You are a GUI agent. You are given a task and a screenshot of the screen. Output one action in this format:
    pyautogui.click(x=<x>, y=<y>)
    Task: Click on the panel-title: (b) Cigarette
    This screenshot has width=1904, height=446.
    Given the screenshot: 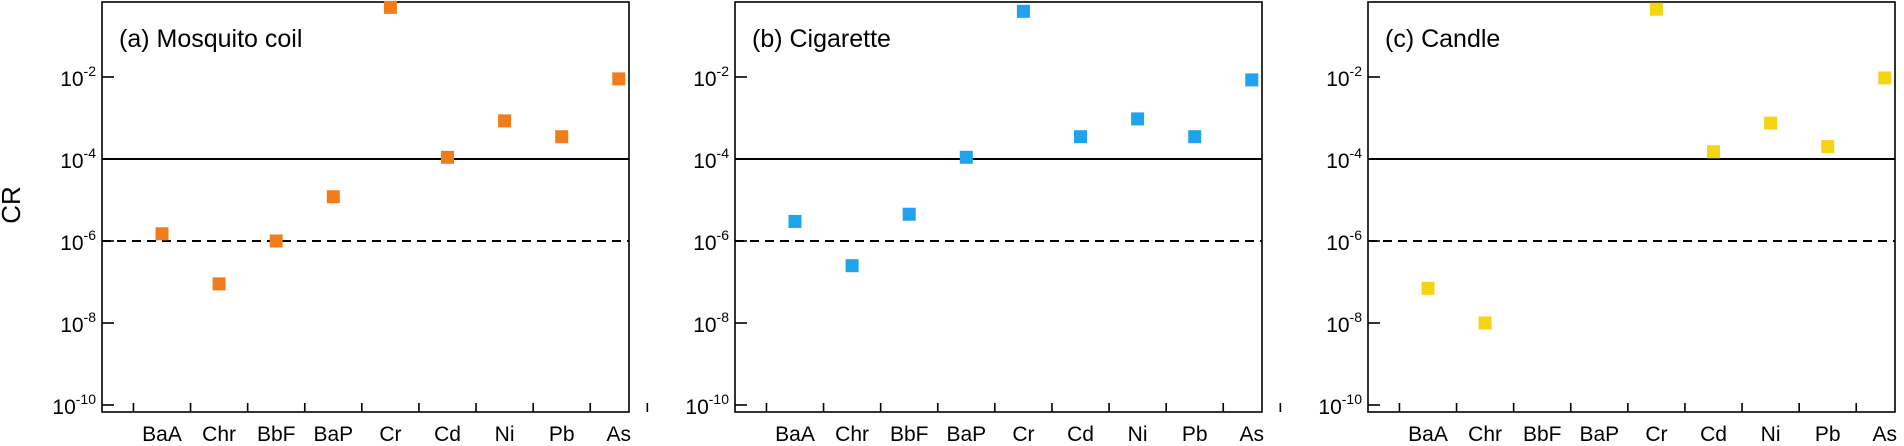 What is the action you would take?
    pyautogui.click(x=821, y=39)
    